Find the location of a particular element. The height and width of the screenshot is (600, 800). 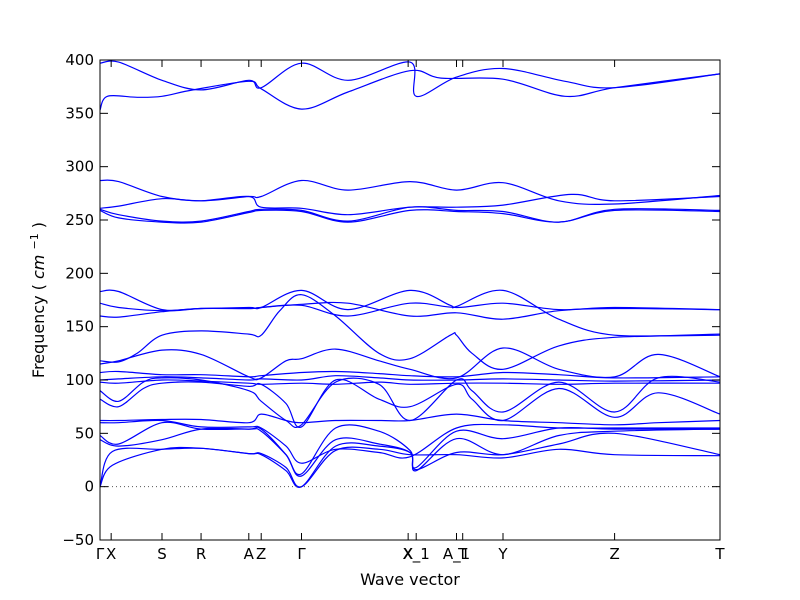

y-tick-label: 50 is located at coordinates (84, 433).